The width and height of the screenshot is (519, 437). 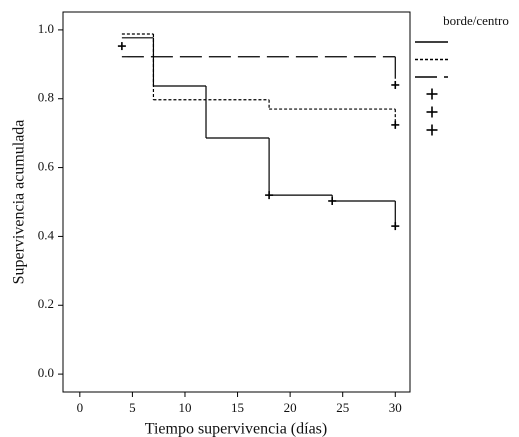 What do you see at coordinates (46, 234) in the screenshot?
I see `y-tick-label: 0.4` at bounding box center [46, 234].